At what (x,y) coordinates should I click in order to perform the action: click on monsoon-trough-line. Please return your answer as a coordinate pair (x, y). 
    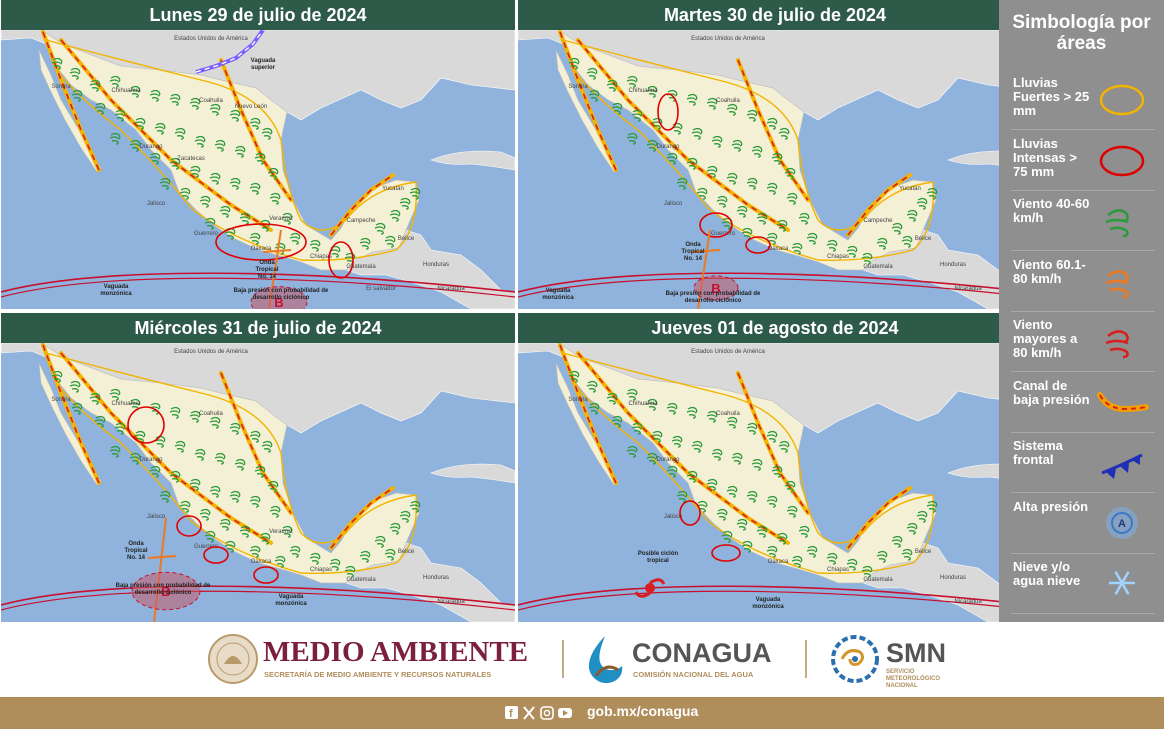
    Looking at the image, I should click on (258, 287).